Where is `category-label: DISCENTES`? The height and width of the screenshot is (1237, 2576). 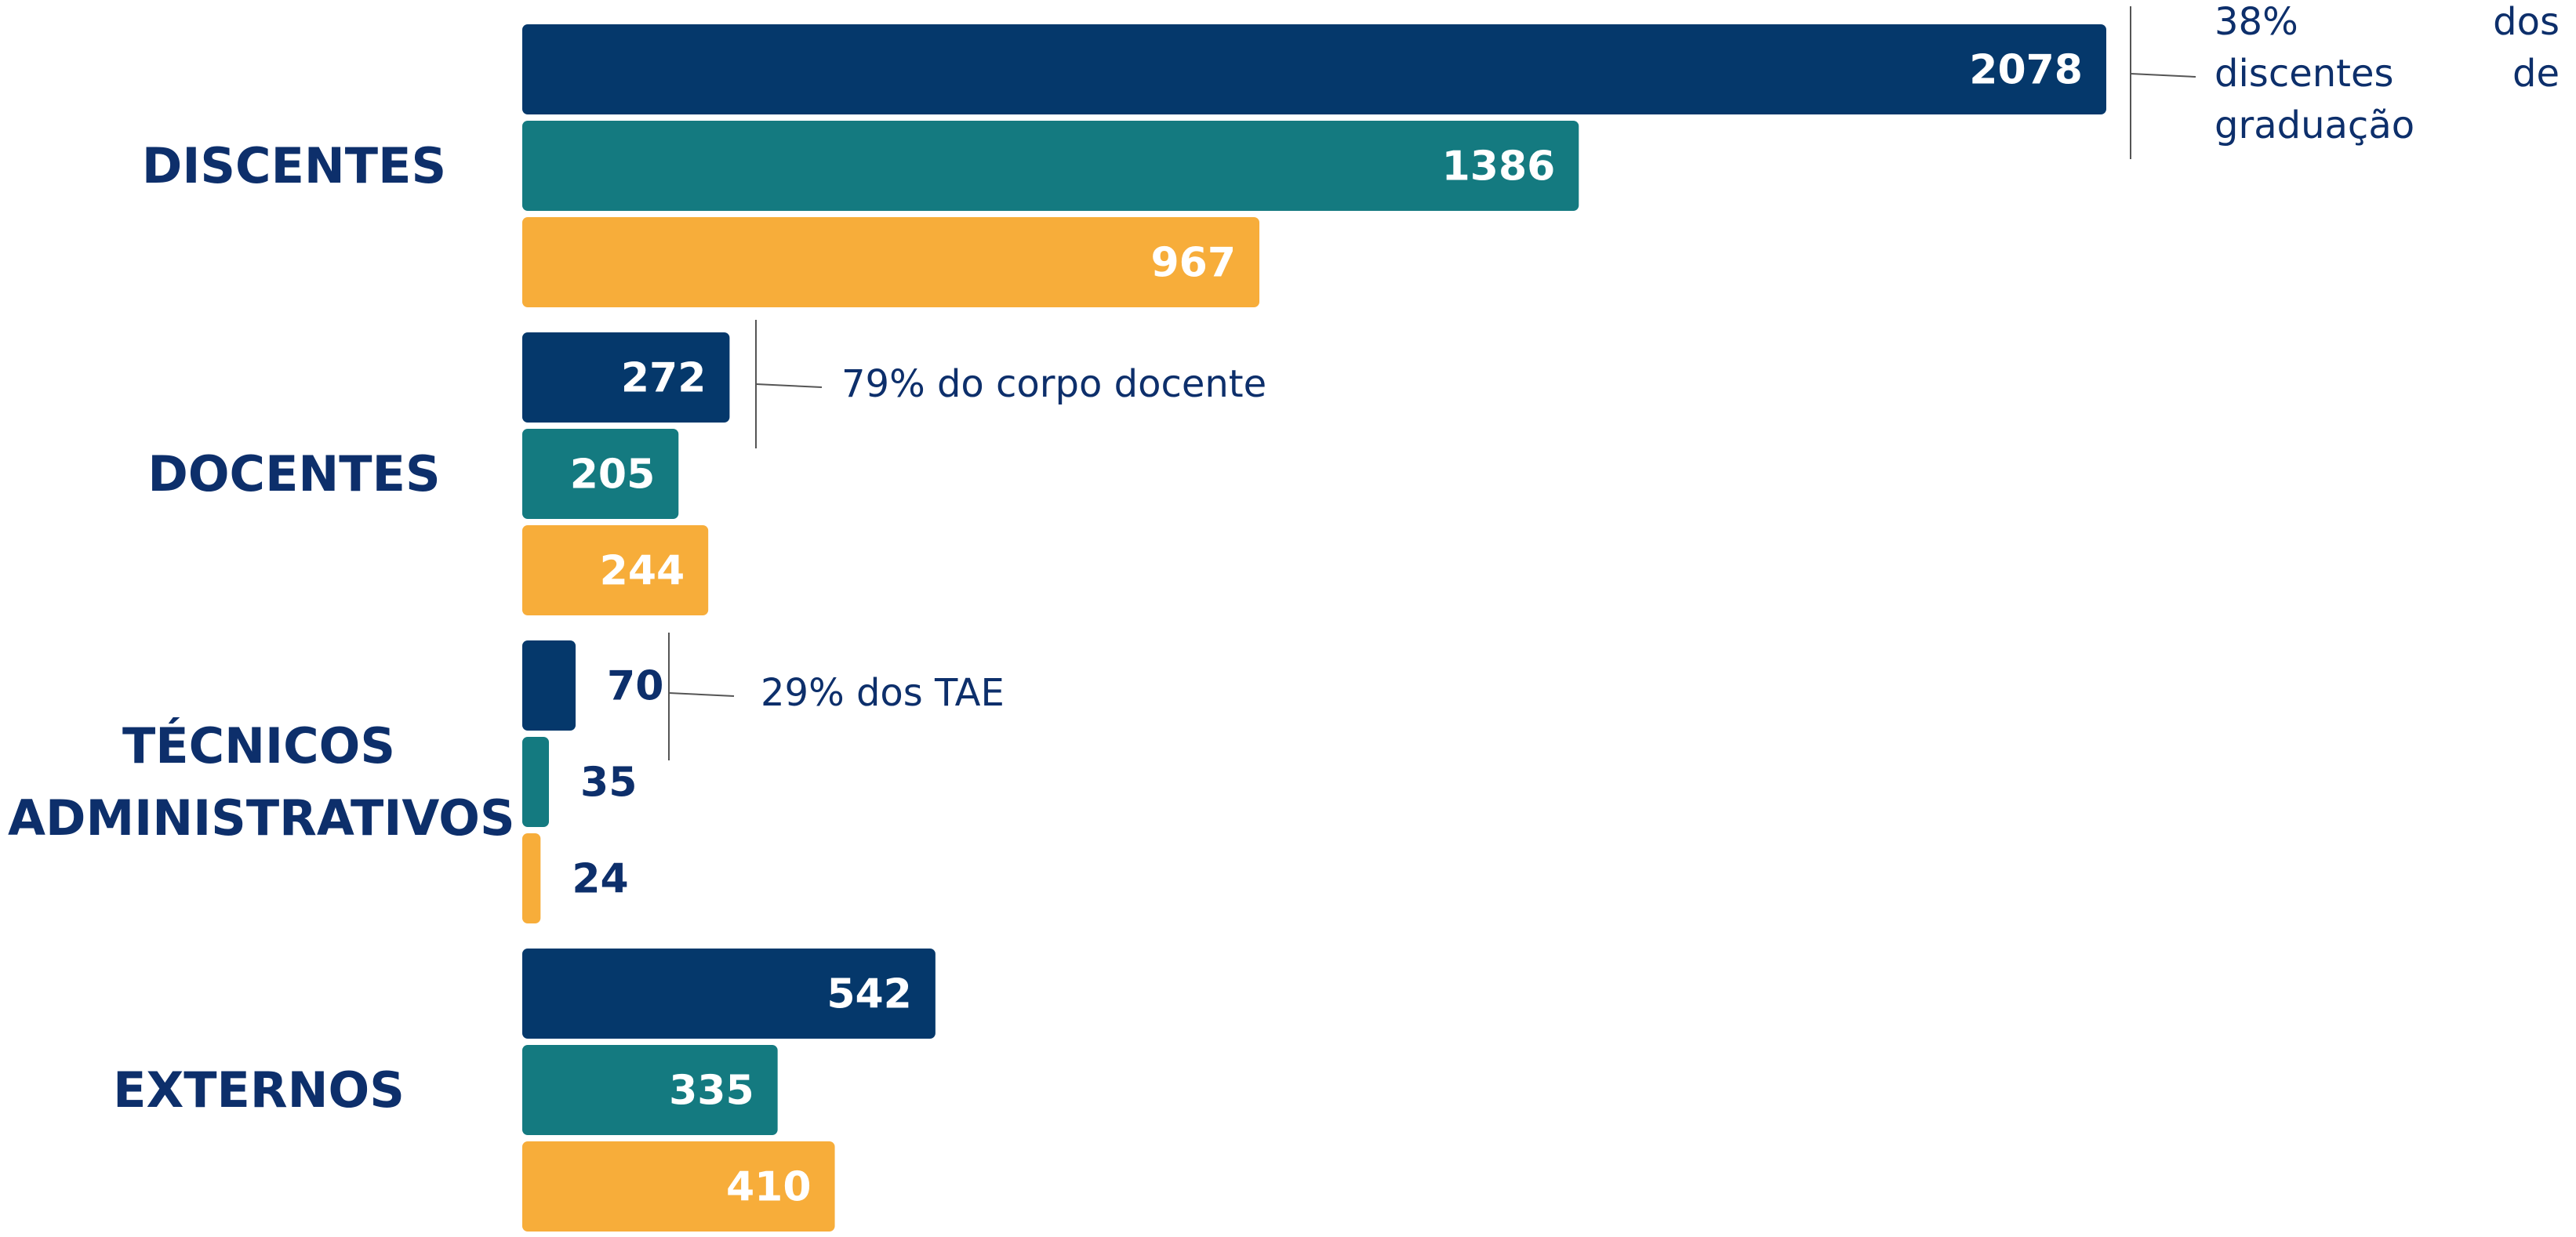 category-label: DISCENTES is located at coordinates (294, 165).